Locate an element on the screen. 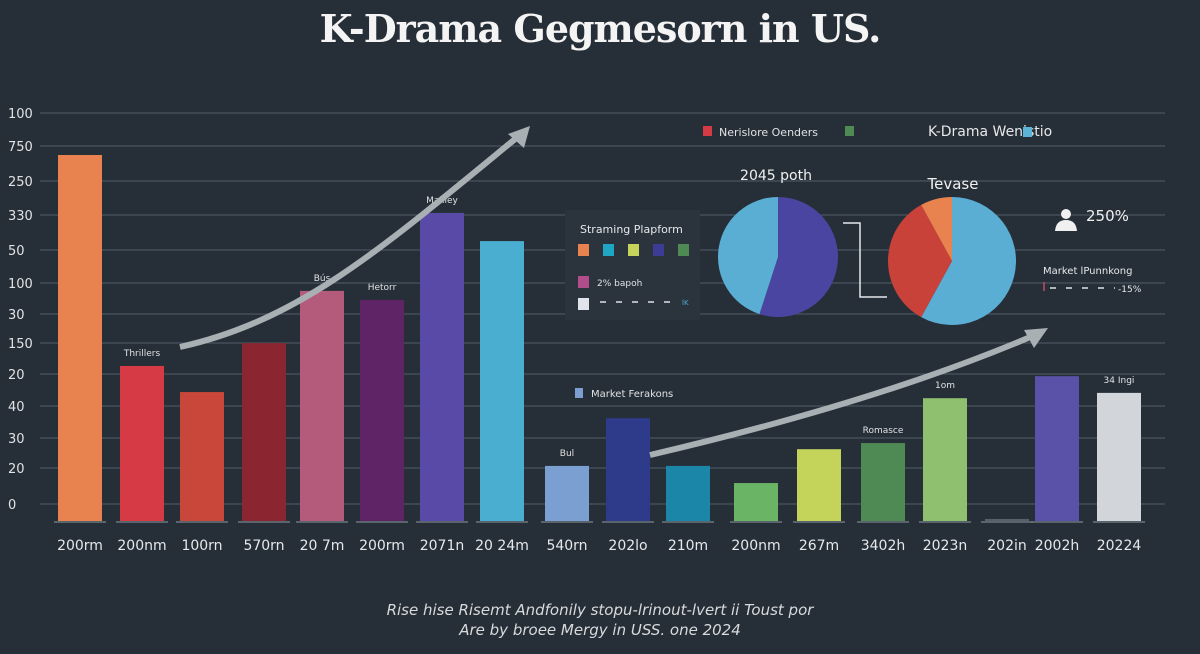  x-tick-label: 210m is located at coordinates (688, 546).